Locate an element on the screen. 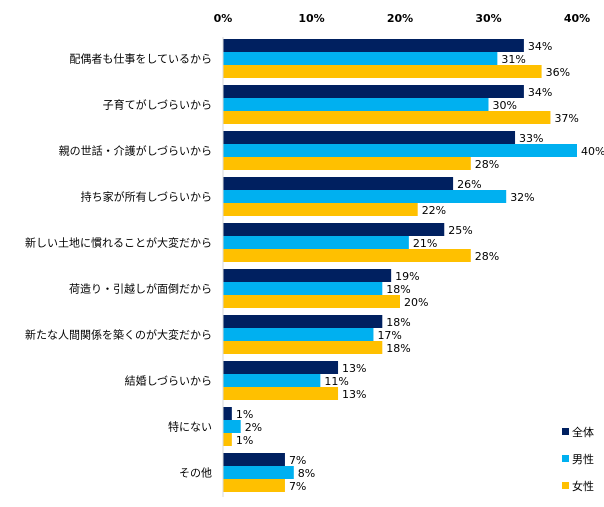 This screenshot has height=507, width=604. data-label: 22% is located at coordinates (434, 210).